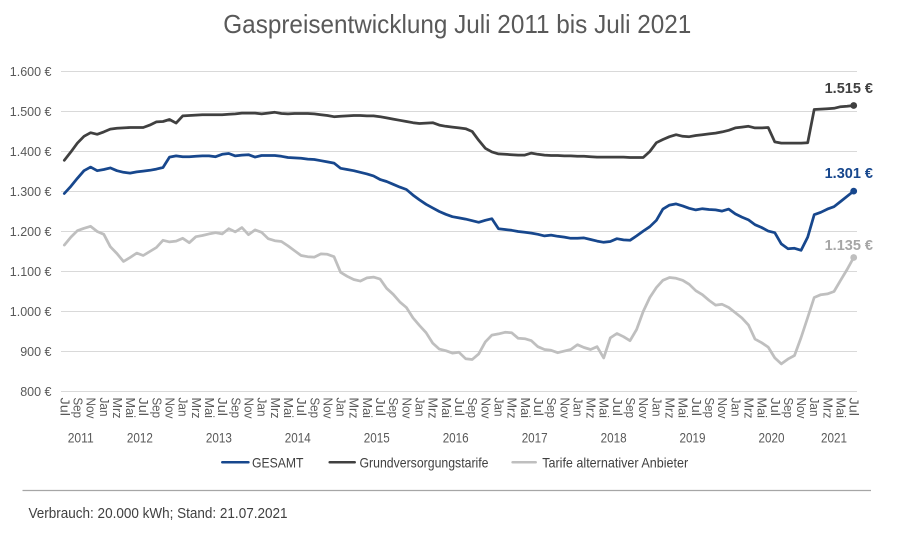 The width and height of the screenshot is (900, 556). I want to click on svg-text: 1.000 €, so click(31, 312).